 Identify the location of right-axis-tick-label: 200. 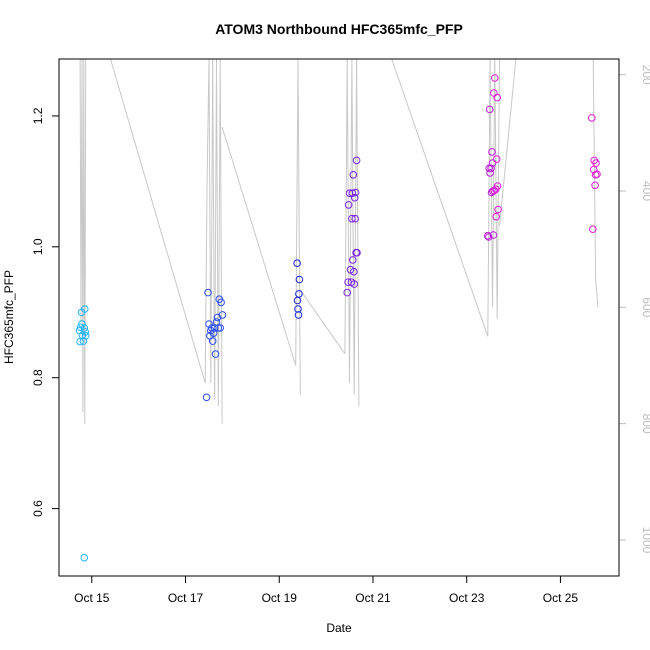
(645, 75).